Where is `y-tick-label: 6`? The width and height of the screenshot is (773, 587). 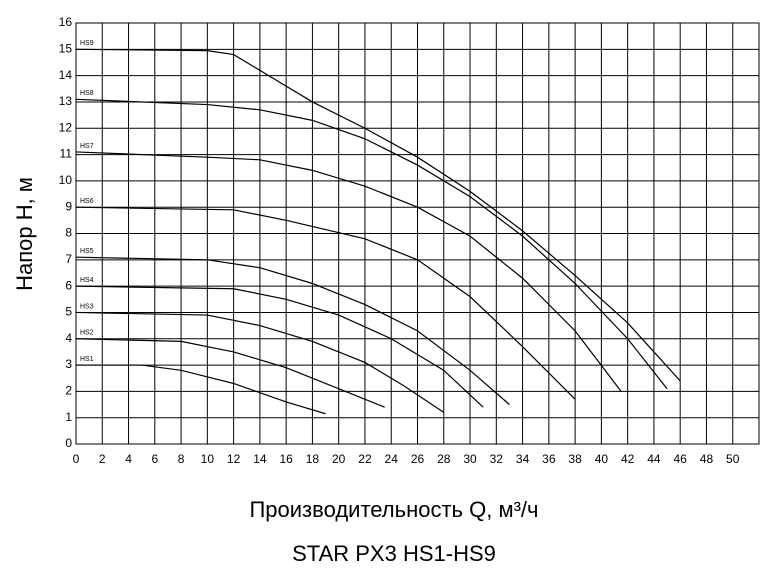 y-tick-label: 6 is located at coordinates (68, 285).